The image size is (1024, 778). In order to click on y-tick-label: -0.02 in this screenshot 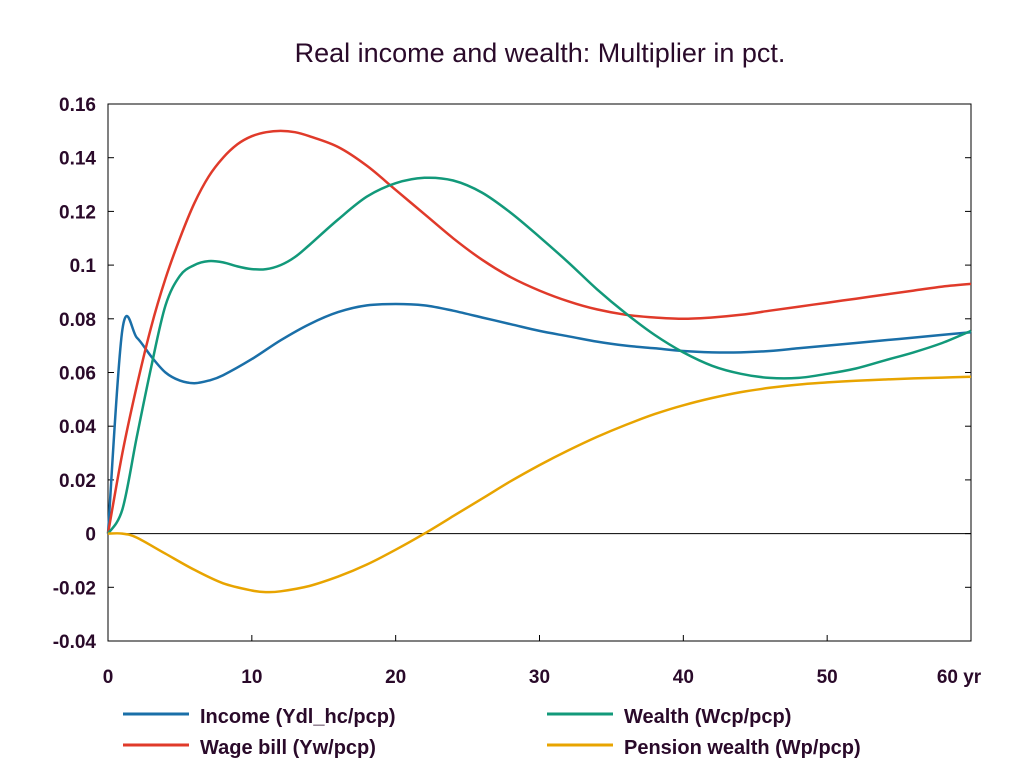, I will do `click(74, 588)`.